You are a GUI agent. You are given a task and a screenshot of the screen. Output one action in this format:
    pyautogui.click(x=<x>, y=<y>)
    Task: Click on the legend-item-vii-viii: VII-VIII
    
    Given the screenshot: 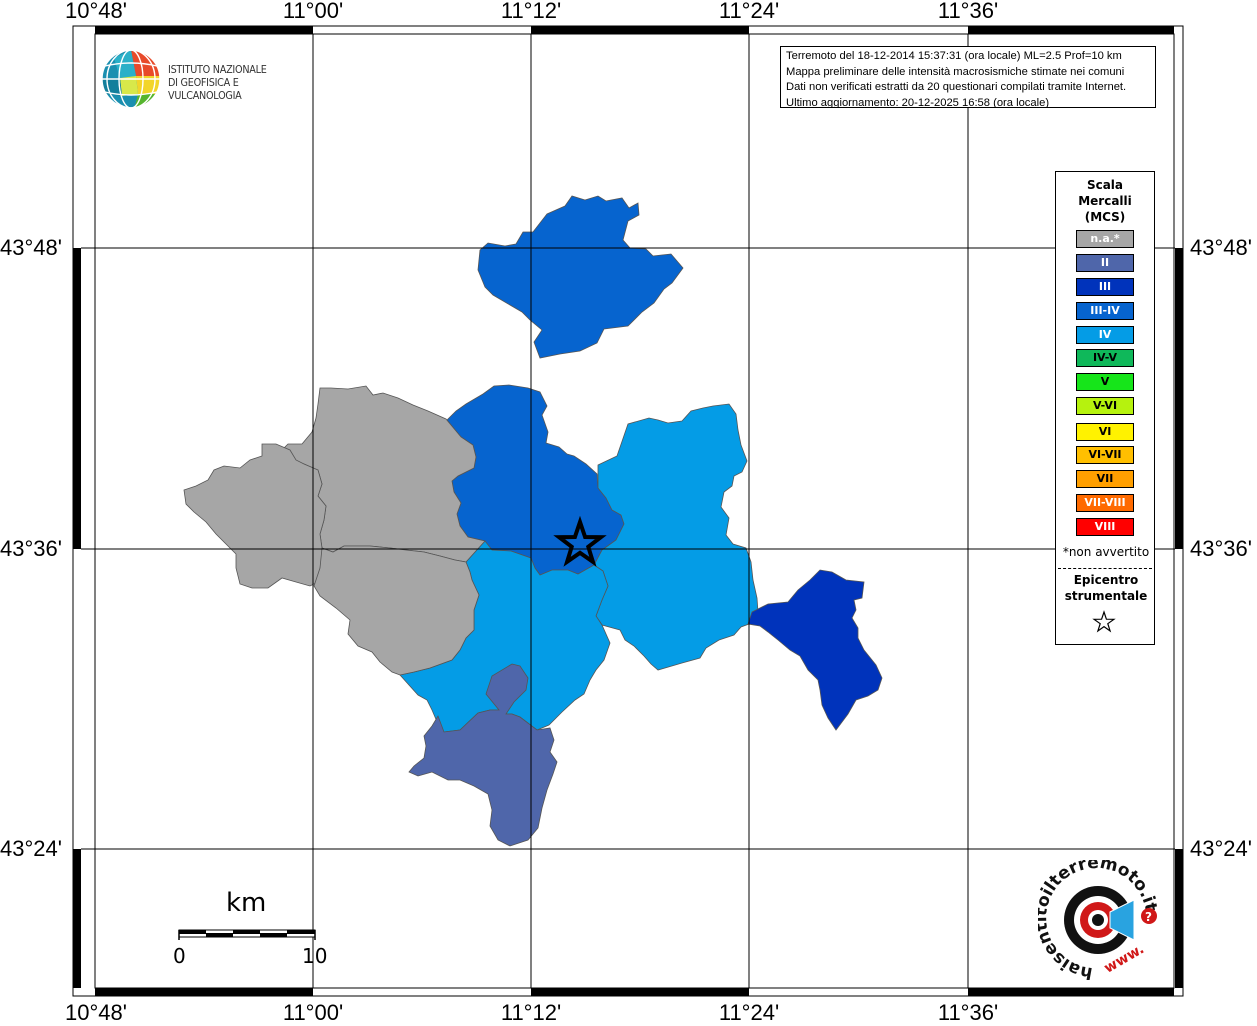 What is the action you would take?
    pyautogui.click(x=1105, y=503)
    